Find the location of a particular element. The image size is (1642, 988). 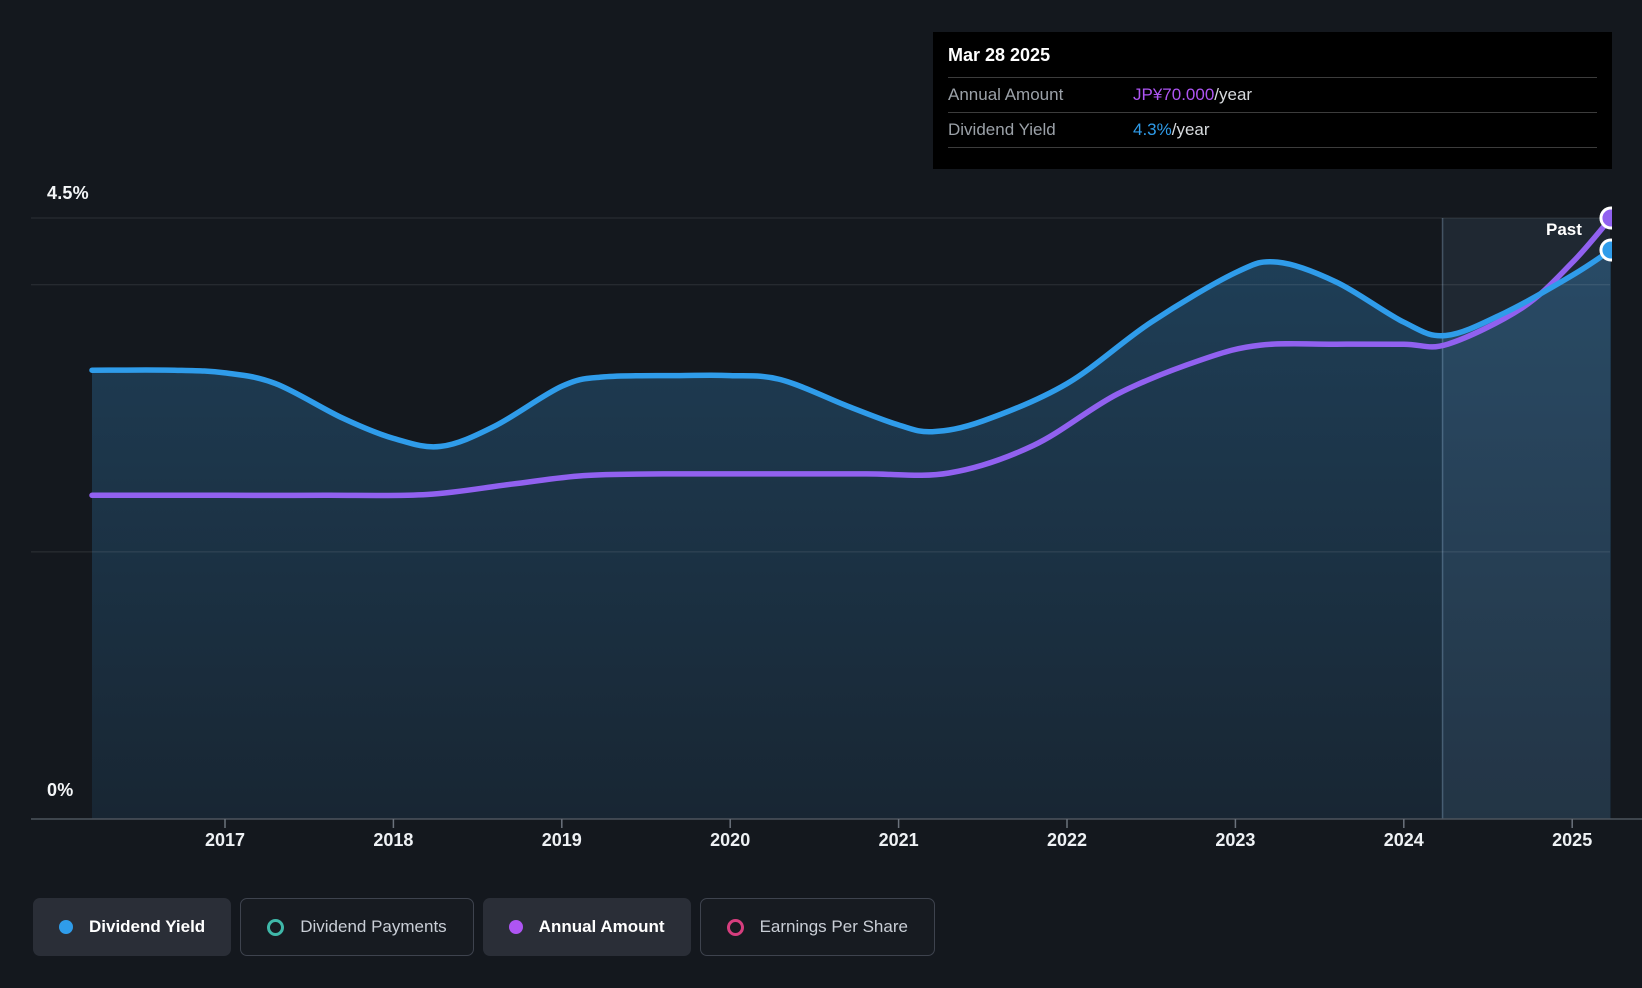

legend-label: Dividend Yield is located at coordinates (147, 926).